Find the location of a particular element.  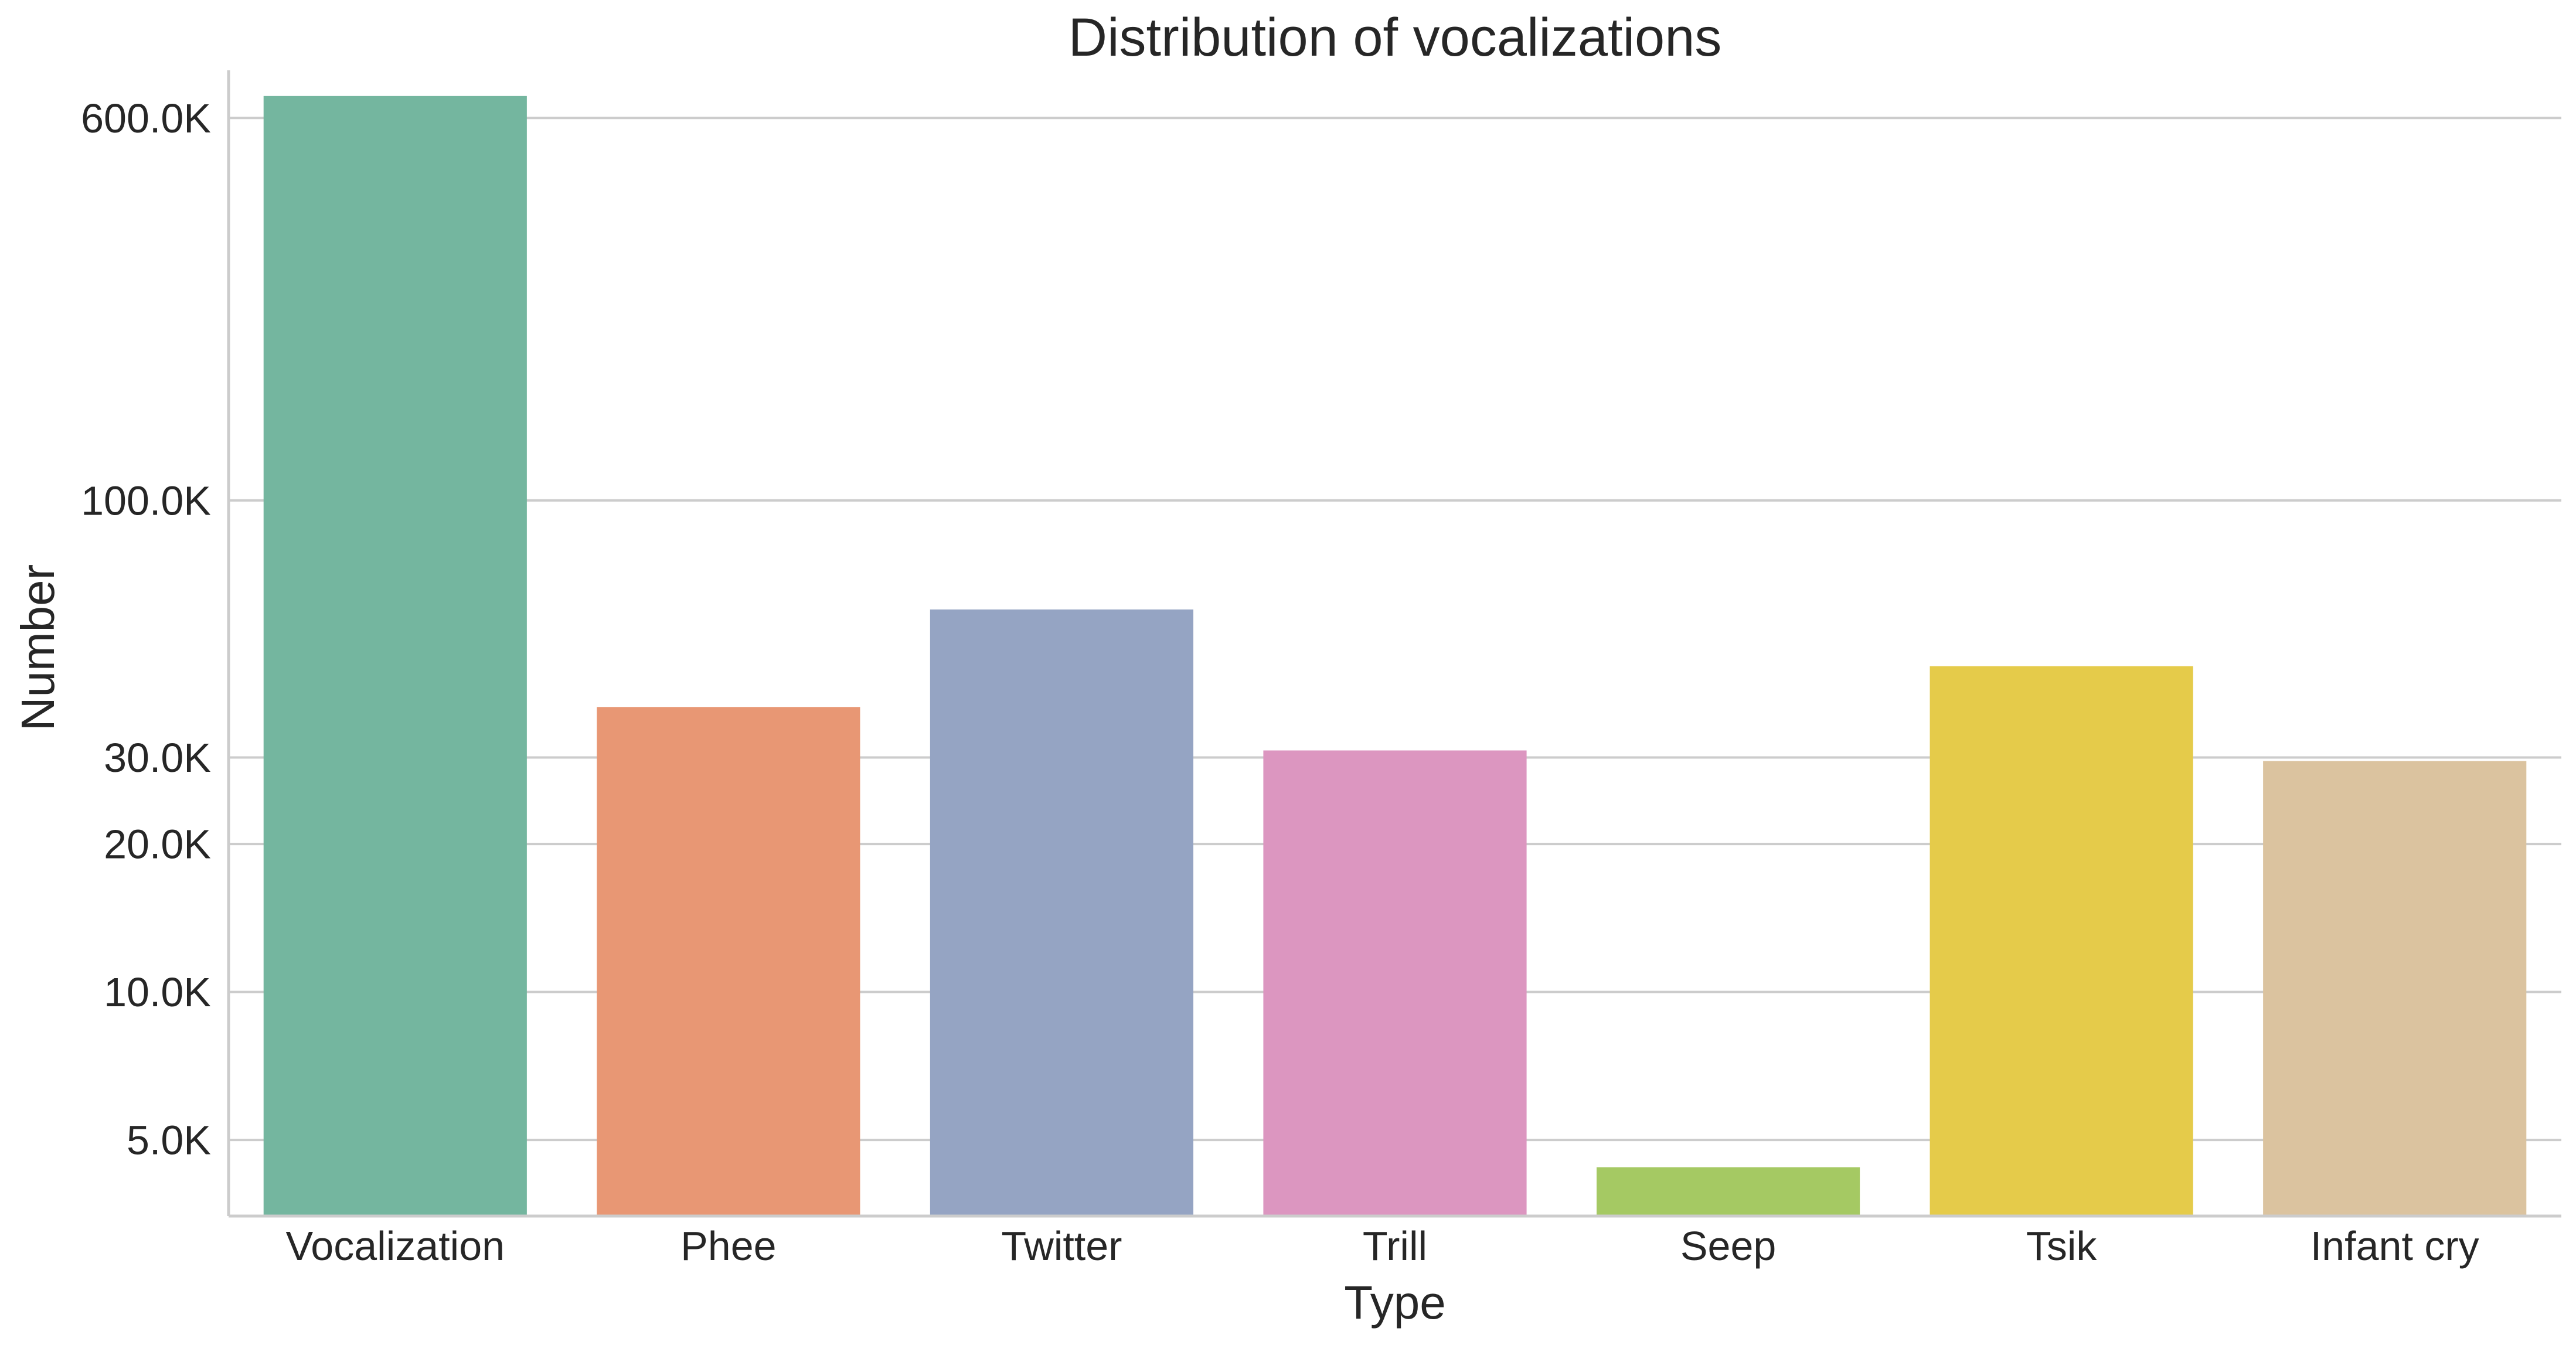

bar-trill is located at coordinates (1395, 983).